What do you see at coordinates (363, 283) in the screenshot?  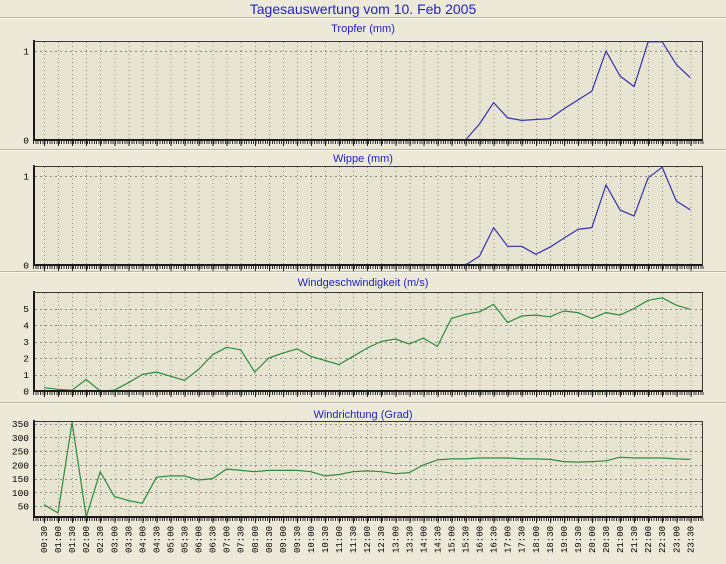 I see `chart-title-windgeschwindigkeit: Windgeschwindigkeit (m/s)` at bounding box center [363, 283].